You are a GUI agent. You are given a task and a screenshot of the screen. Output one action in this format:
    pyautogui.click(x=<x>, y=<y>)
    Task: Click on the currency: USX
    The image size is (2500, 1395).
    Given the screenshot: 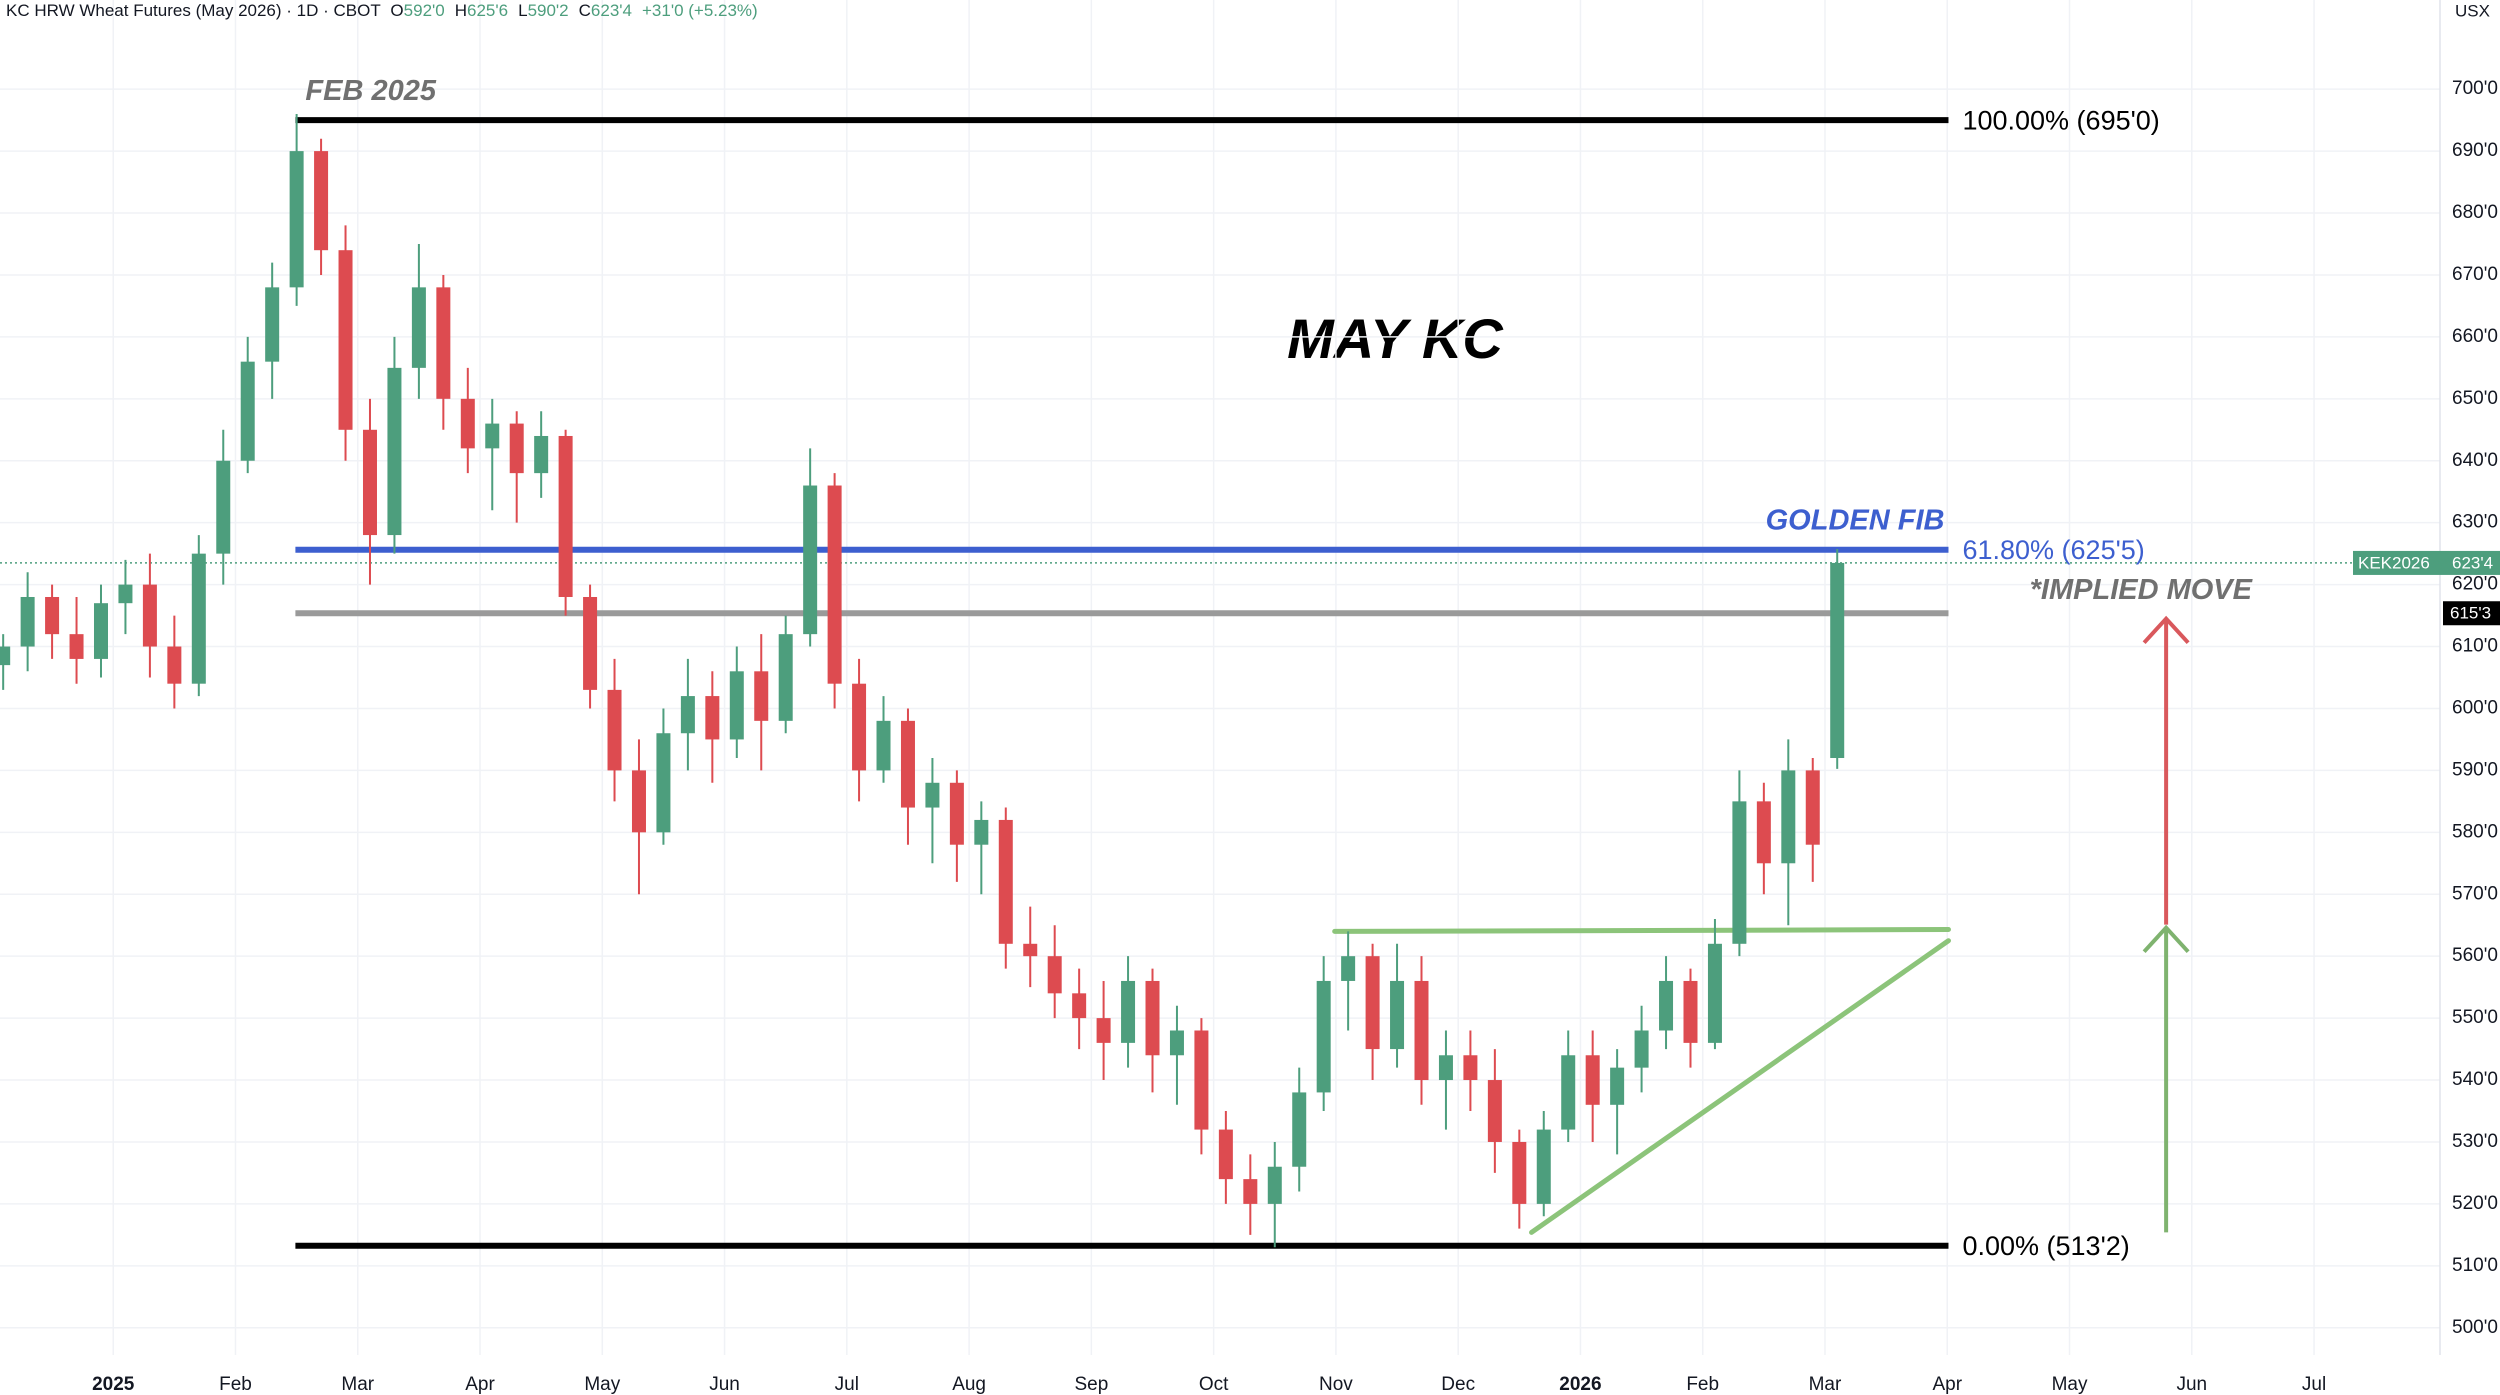 What is the action you would take?
    pyautogui.click(x=2472, y=10)
    